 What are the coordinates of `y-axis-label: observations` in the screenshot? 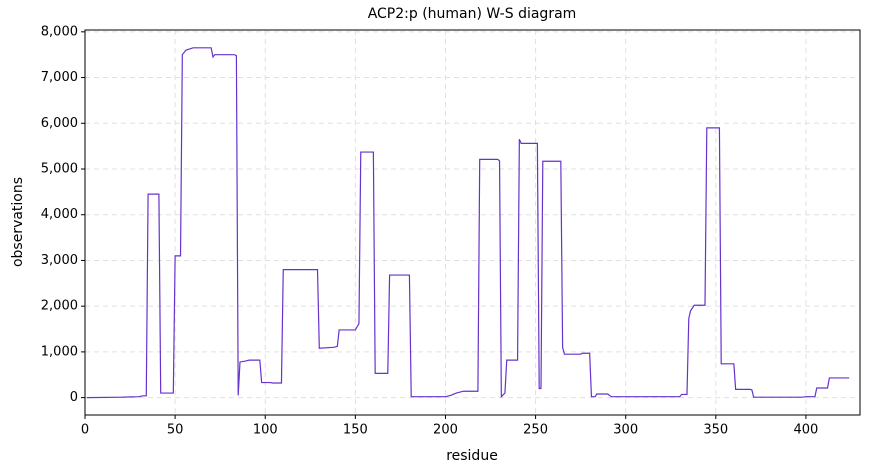 It's located at (18, 222).